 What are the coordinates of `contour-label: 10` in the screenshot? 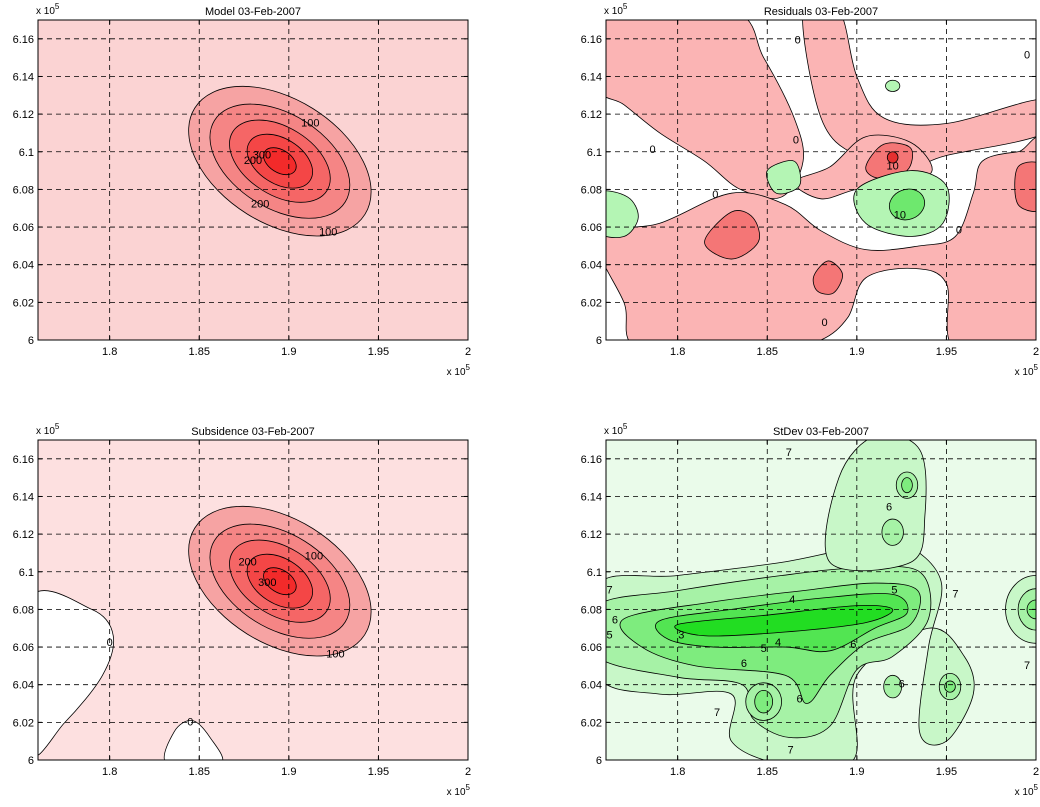 It's located at (893, 167).